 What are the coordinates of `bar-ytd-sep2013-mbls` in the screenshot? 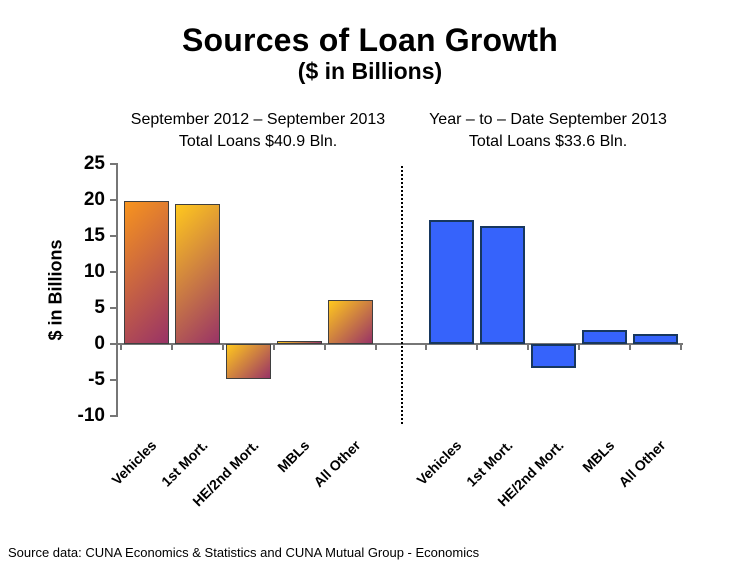 It's located at (604, 336).